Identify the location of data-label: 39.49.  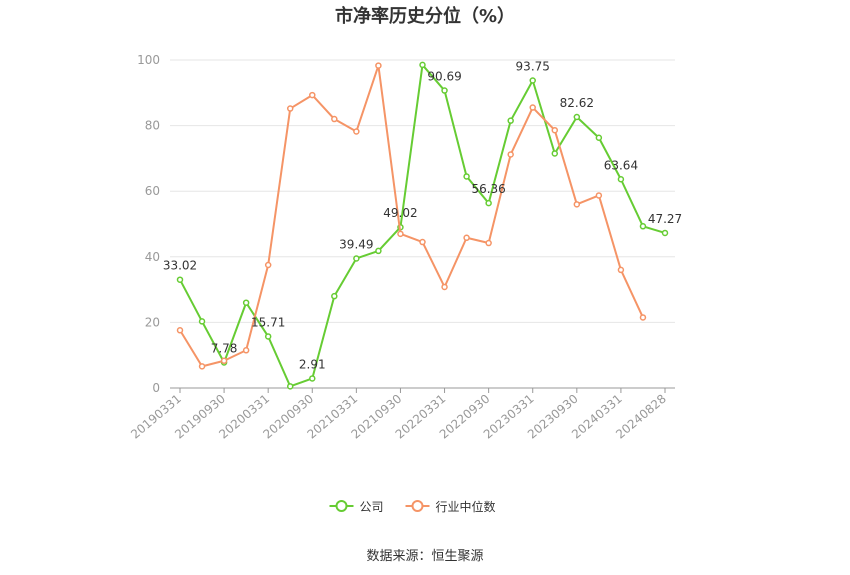
(356, 244).